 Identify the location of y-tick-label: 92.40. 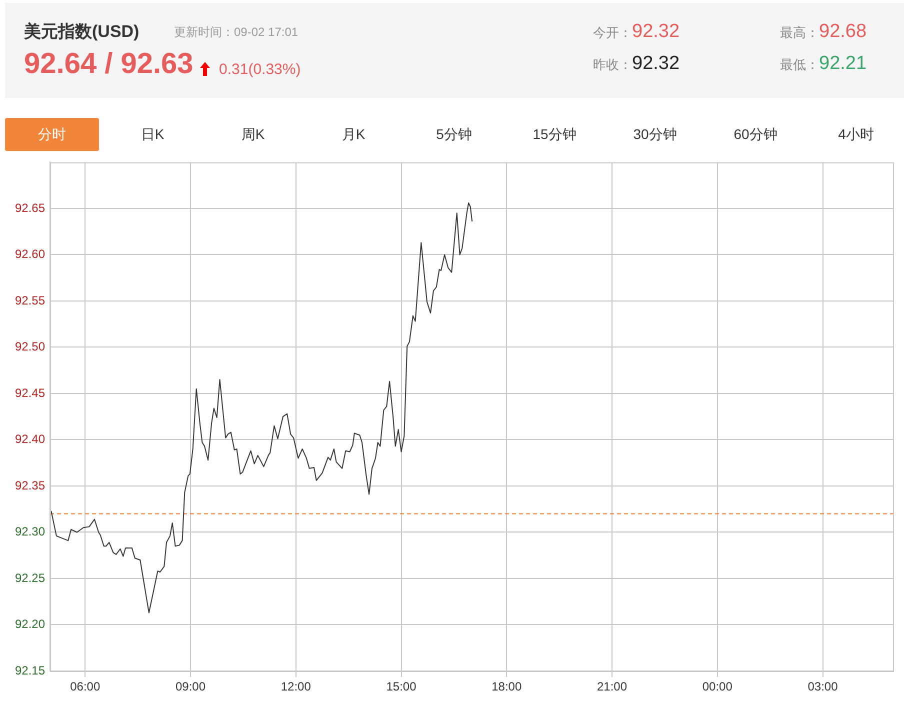
(30, 439).